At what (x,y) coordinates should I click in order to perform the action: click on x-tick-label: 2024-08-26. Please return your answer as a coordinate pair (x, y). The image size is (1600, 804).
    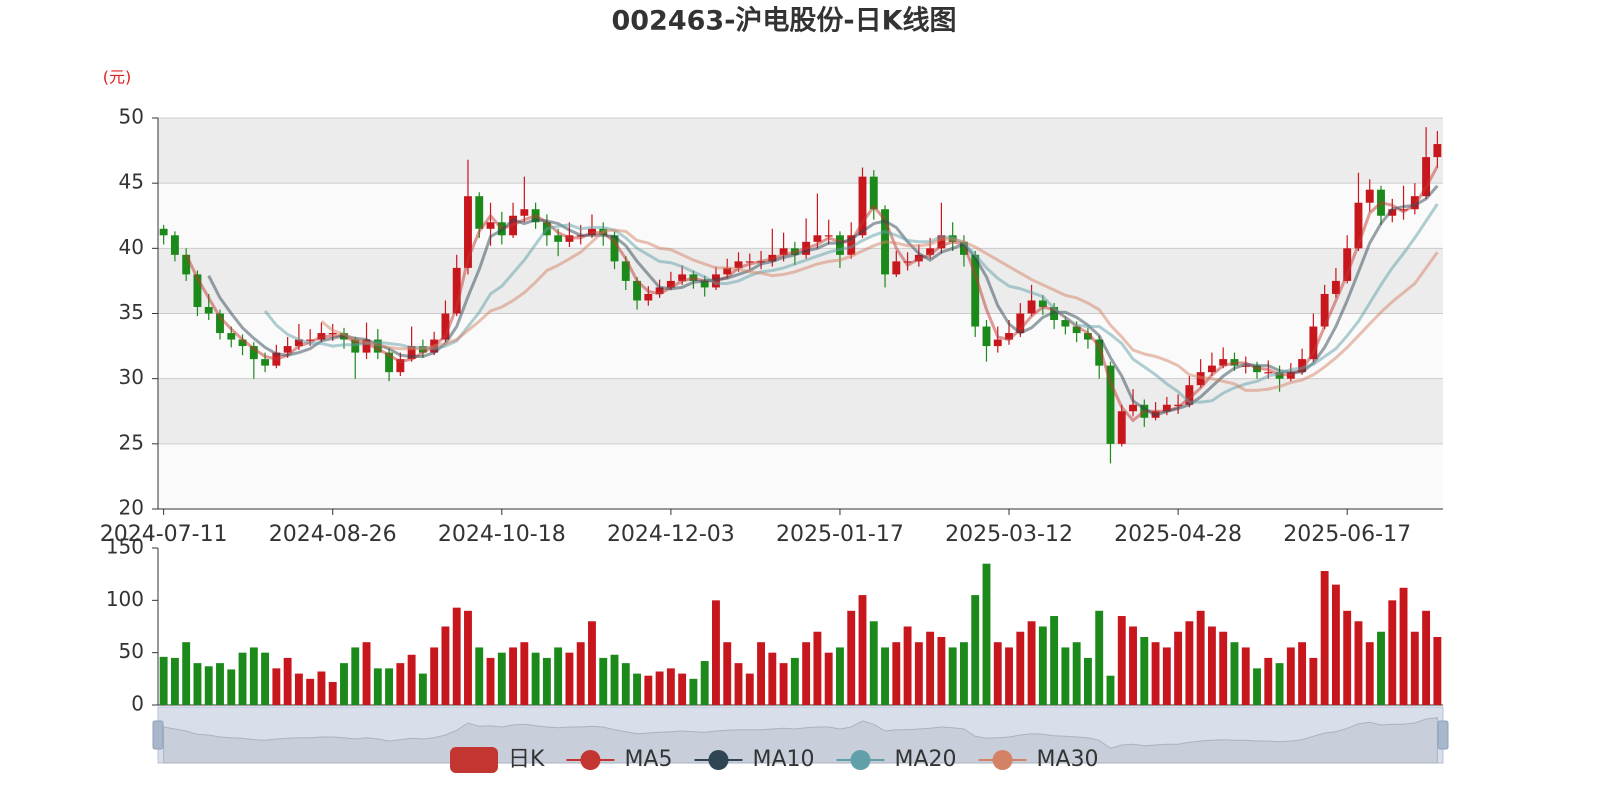
    Looking at the image, I should click on (333, 534).